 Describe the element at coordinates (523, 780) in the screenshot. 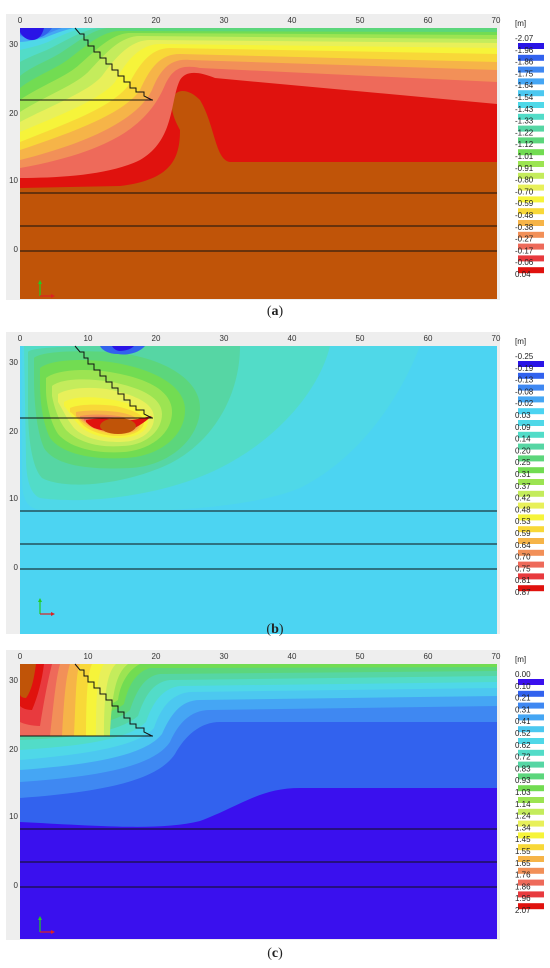

I see `legend-value: 0.93` at that location.